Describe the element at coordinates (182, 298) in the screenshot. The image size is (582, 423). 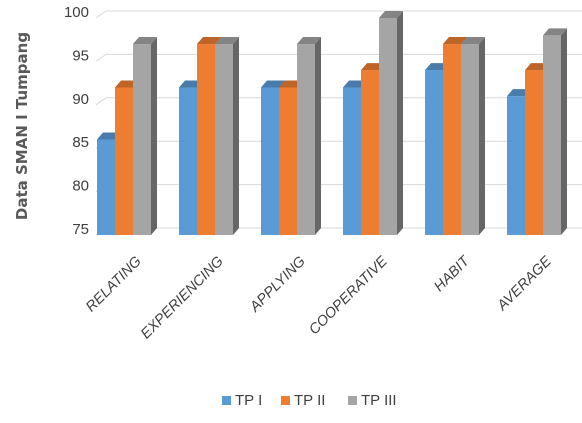
I see `category-label: EXPERIENCING` at that location.